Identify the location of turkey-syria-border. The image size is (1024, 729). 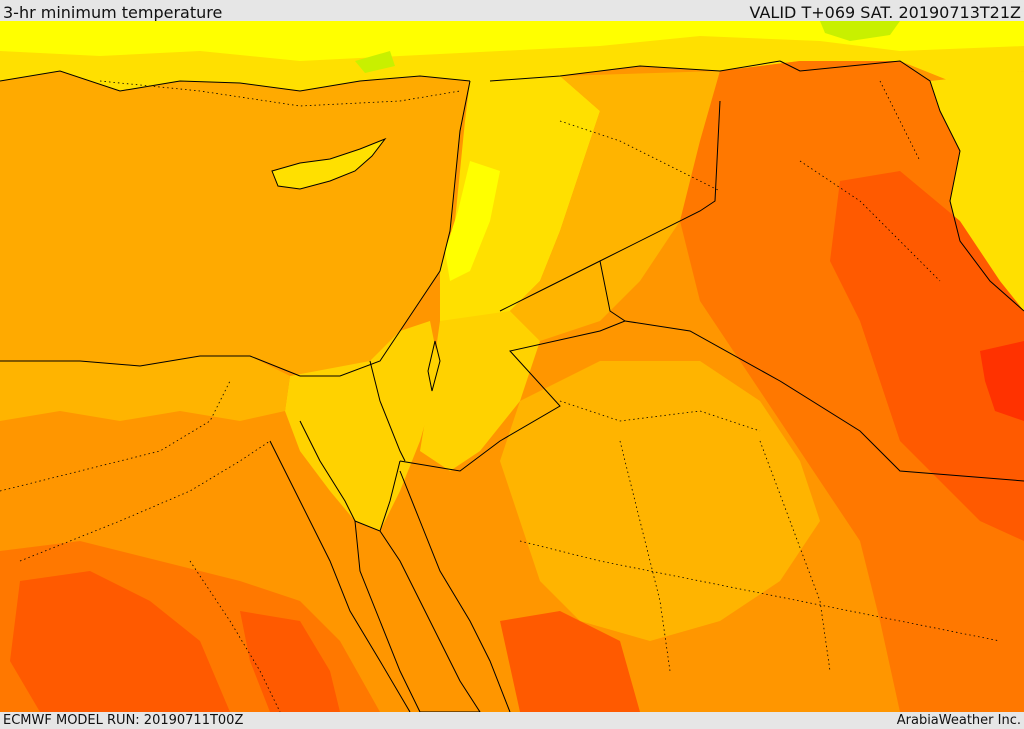
(635, 71).